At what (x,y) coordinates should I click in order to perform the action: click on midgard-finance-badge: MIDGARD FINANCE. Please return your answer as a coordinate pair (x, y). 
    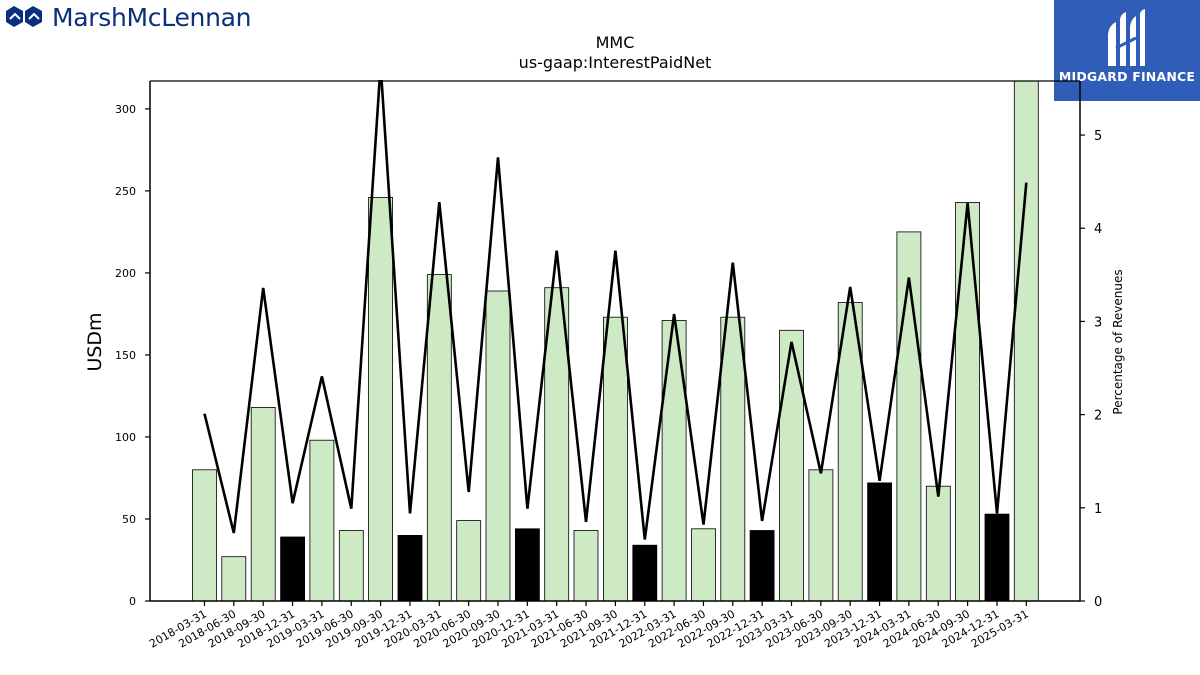
    Looking at the image, I should click on (1127, 50).